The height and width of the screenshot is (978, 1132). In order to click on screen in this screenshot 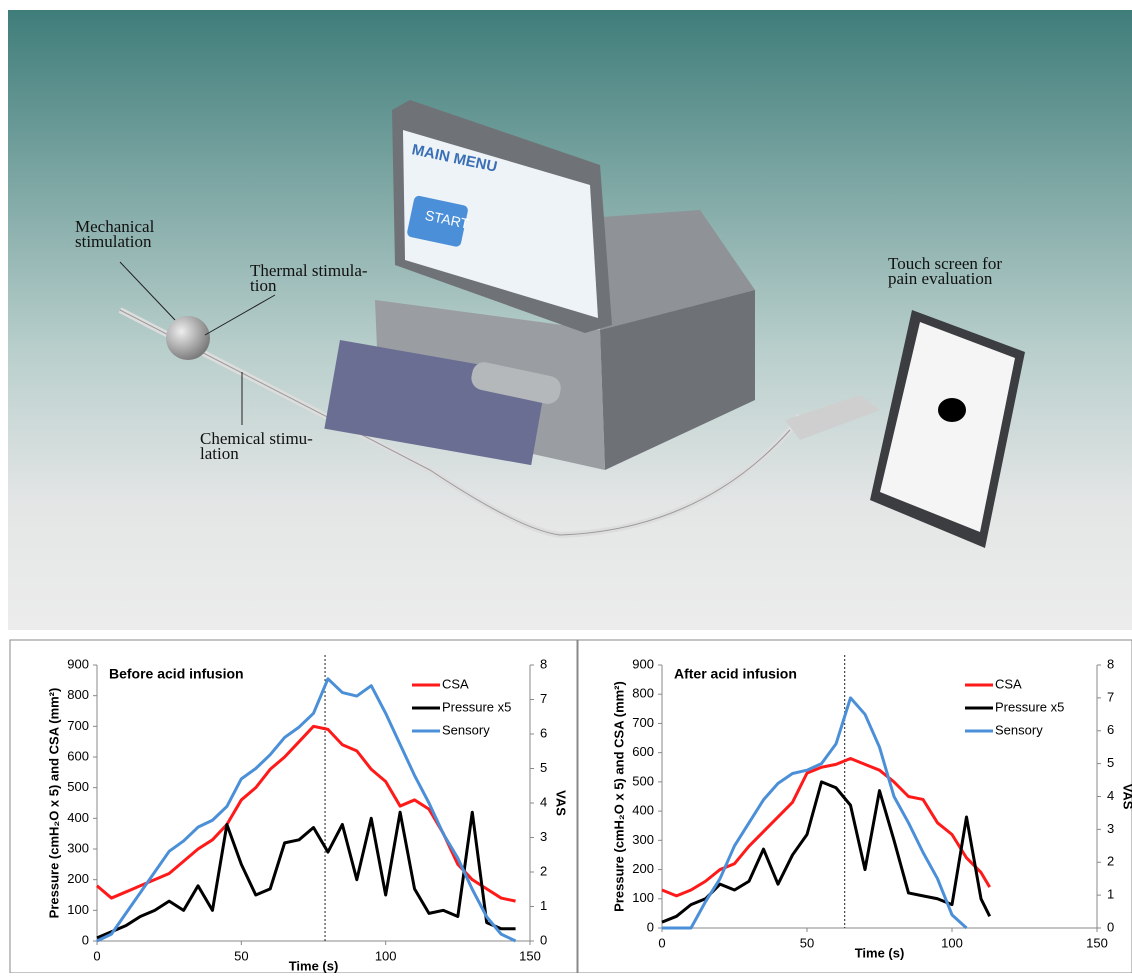, I will do `click(500, 224)`.